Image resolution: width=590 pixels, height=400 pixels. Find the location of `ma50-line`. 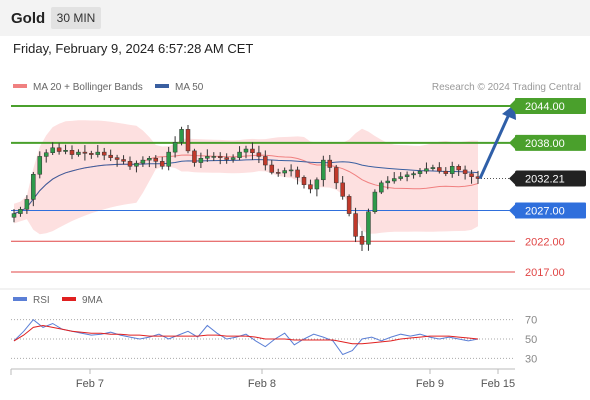

ma50-line is located at coordinates (246, 187).